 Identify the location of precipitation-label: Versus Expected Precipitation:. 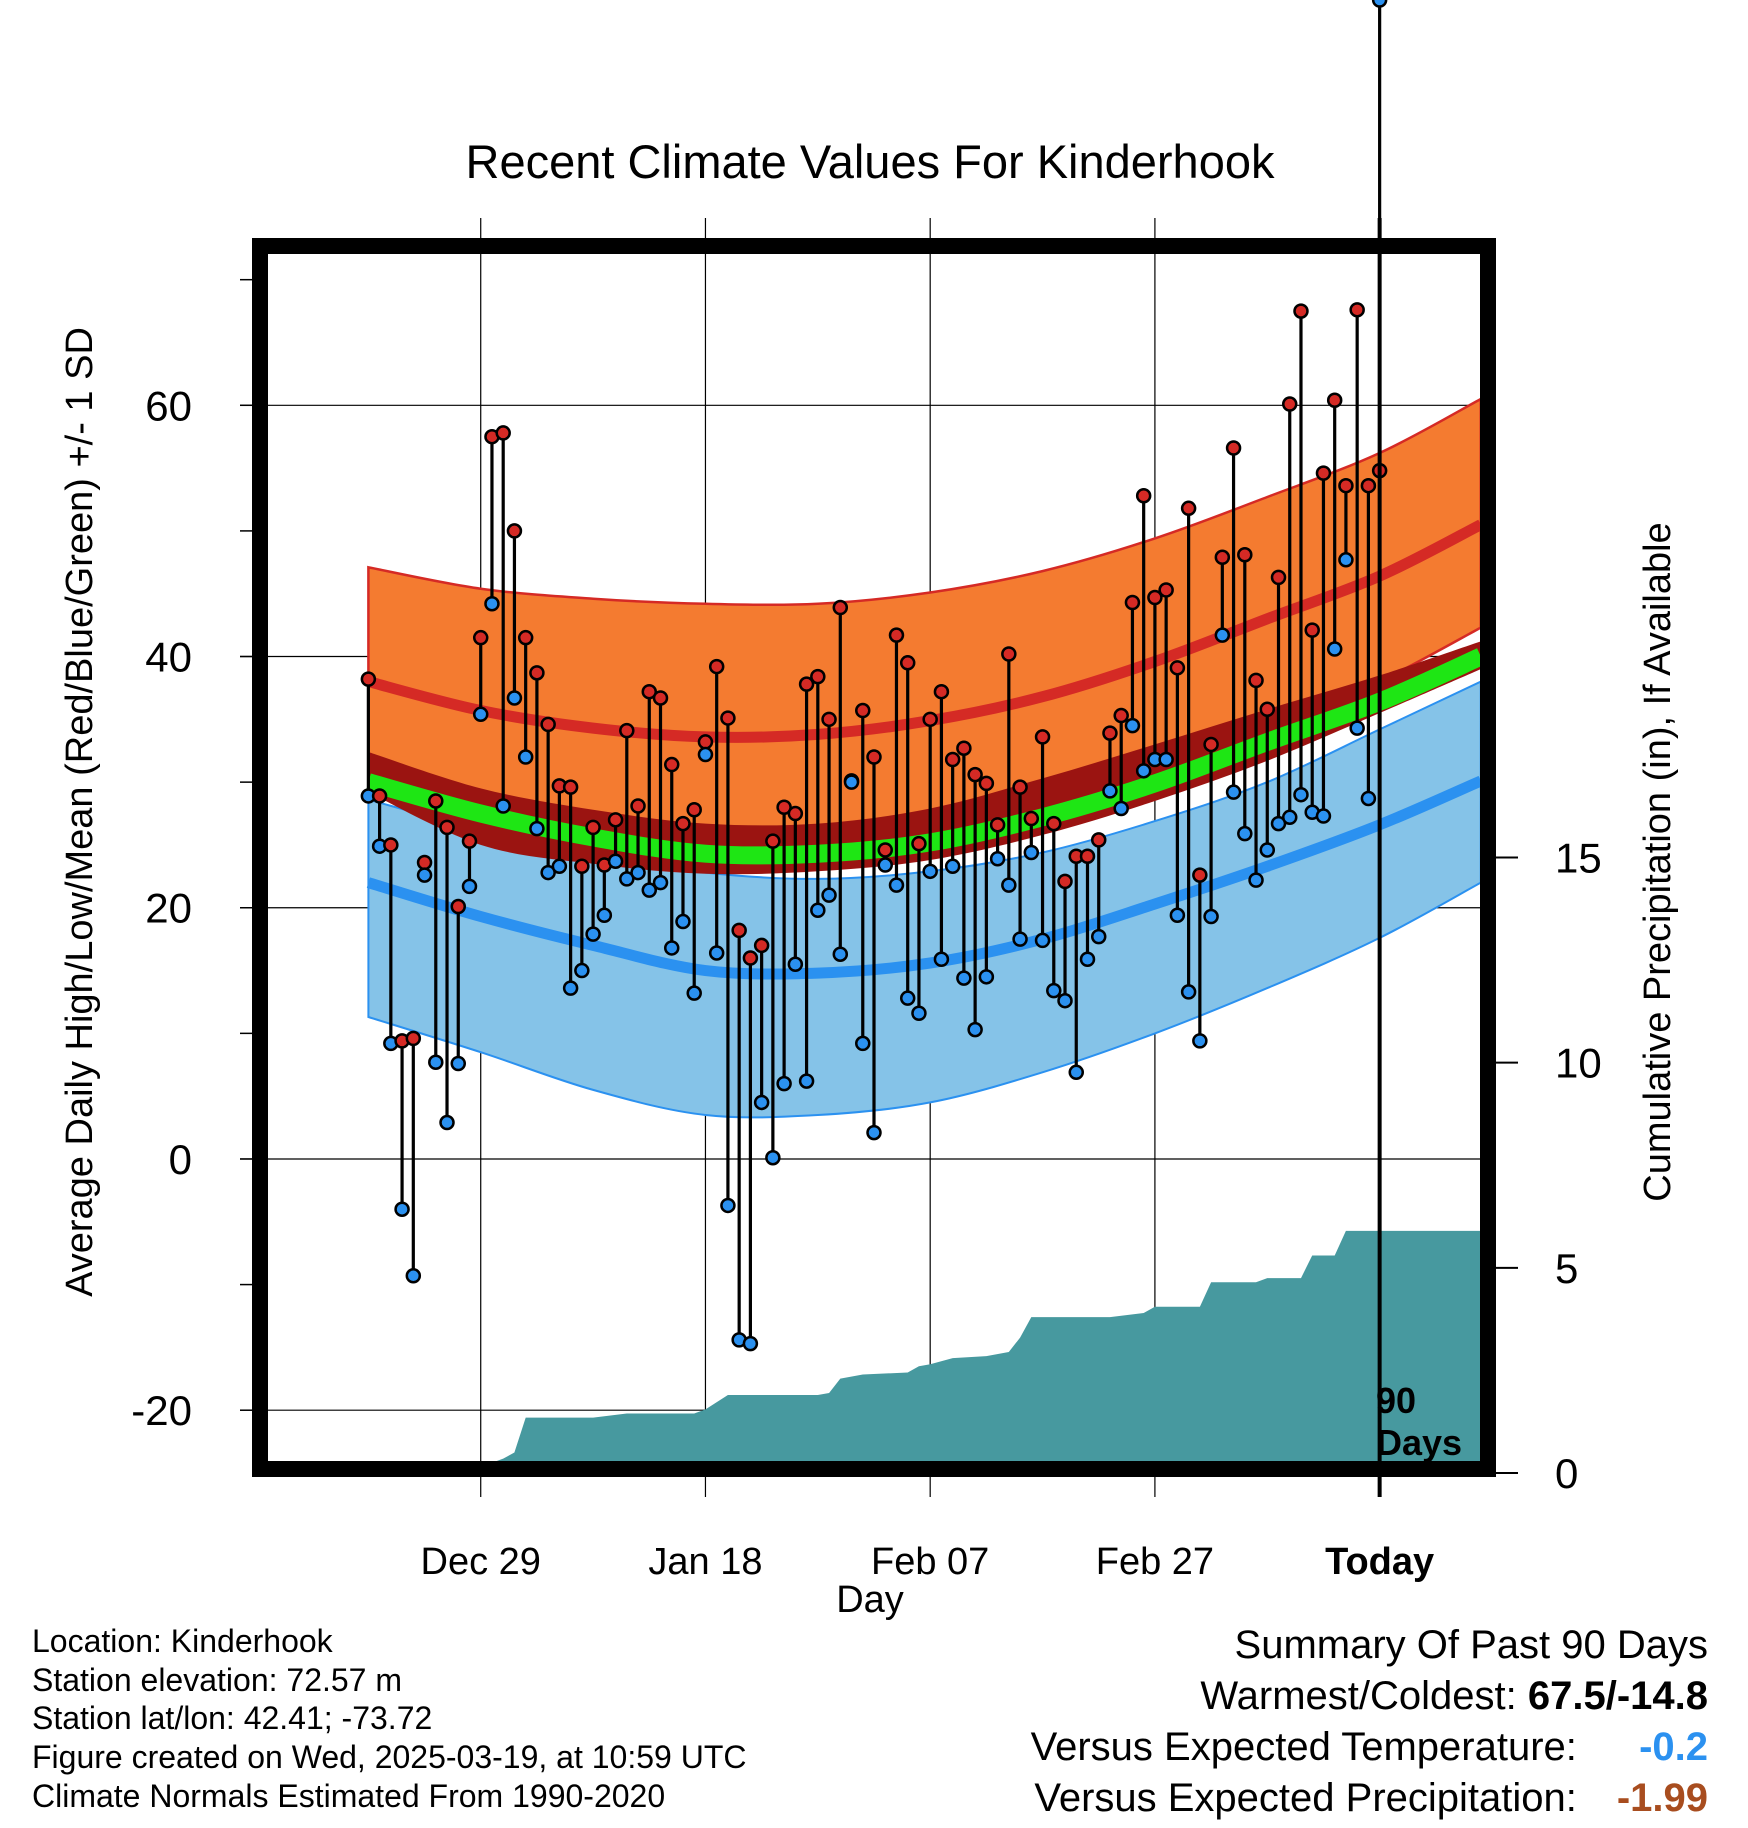
(1305, 1798).